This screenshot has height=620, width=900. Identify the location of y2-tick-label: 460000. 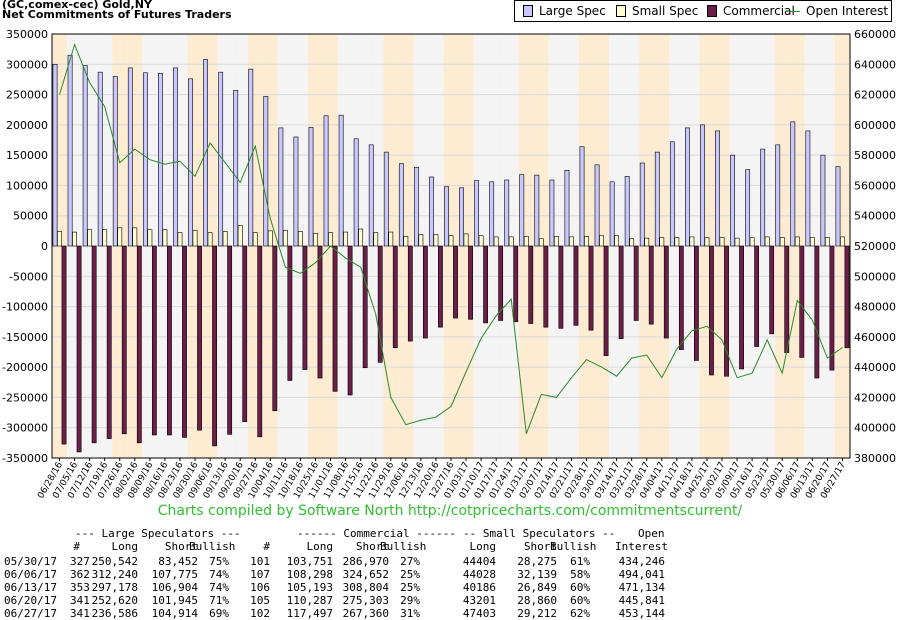
(875, 337).